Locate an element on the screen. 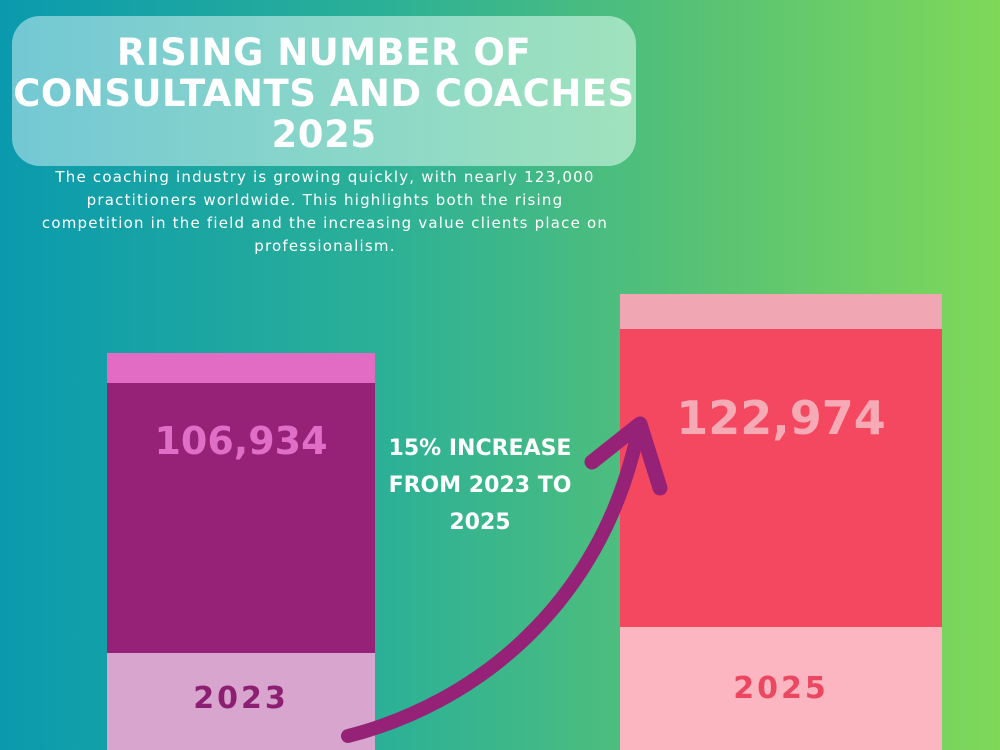 This screenshot has width=1000, height=750. bar-2025-category-label: 2025 is located at coordinates (781, 688).